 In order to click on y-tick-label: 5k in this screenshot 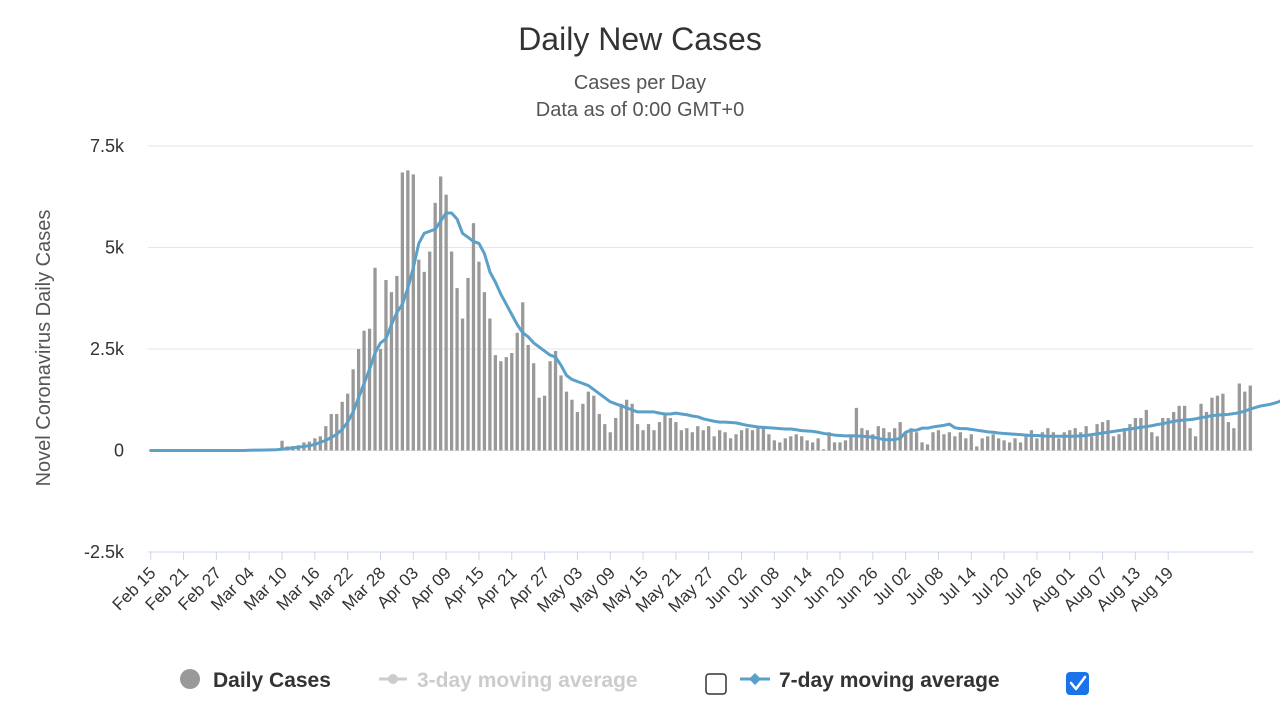, I will do `click(115, 248)`.